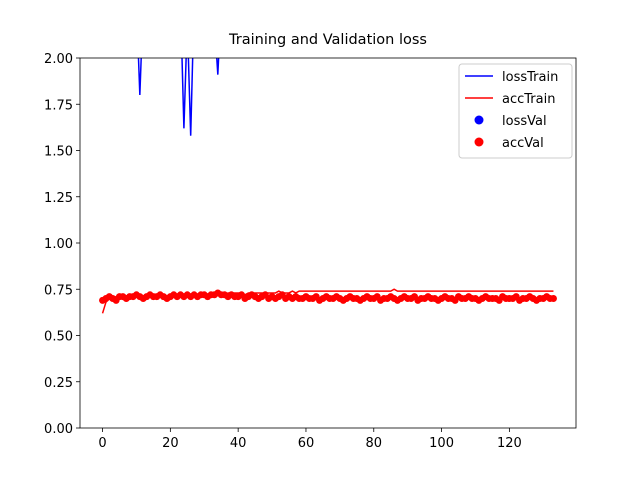  What do you see at coordinates (373, 443) in the screenshot?
I see `x-tick-label: 80` at bounding box center [373, 443].